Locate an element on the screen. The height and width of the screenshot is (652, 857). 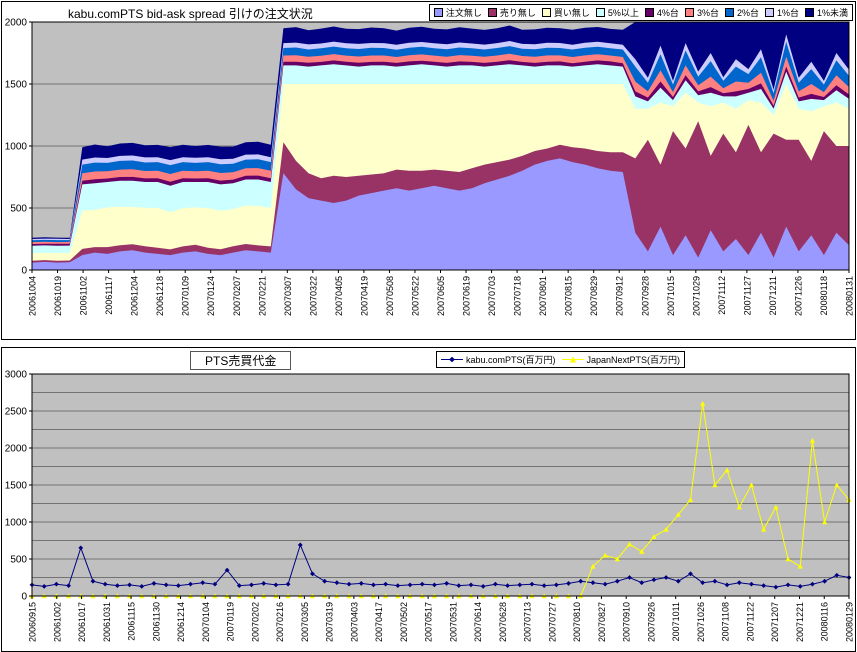
y-tick-label: 3000 is located at coordinates (16, 375).